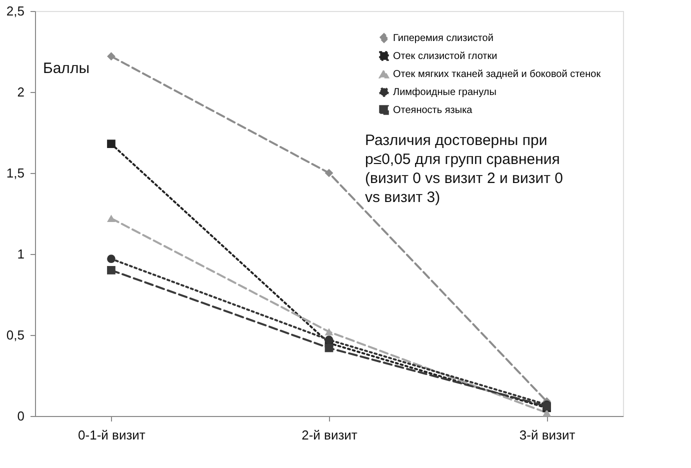 Image resolution: width=691 pixels, height=468 pixels. Describe the element at coordinates (444, 92) in the screenshot. I see `legend-label: Лимфоидные гранулы` at that location.